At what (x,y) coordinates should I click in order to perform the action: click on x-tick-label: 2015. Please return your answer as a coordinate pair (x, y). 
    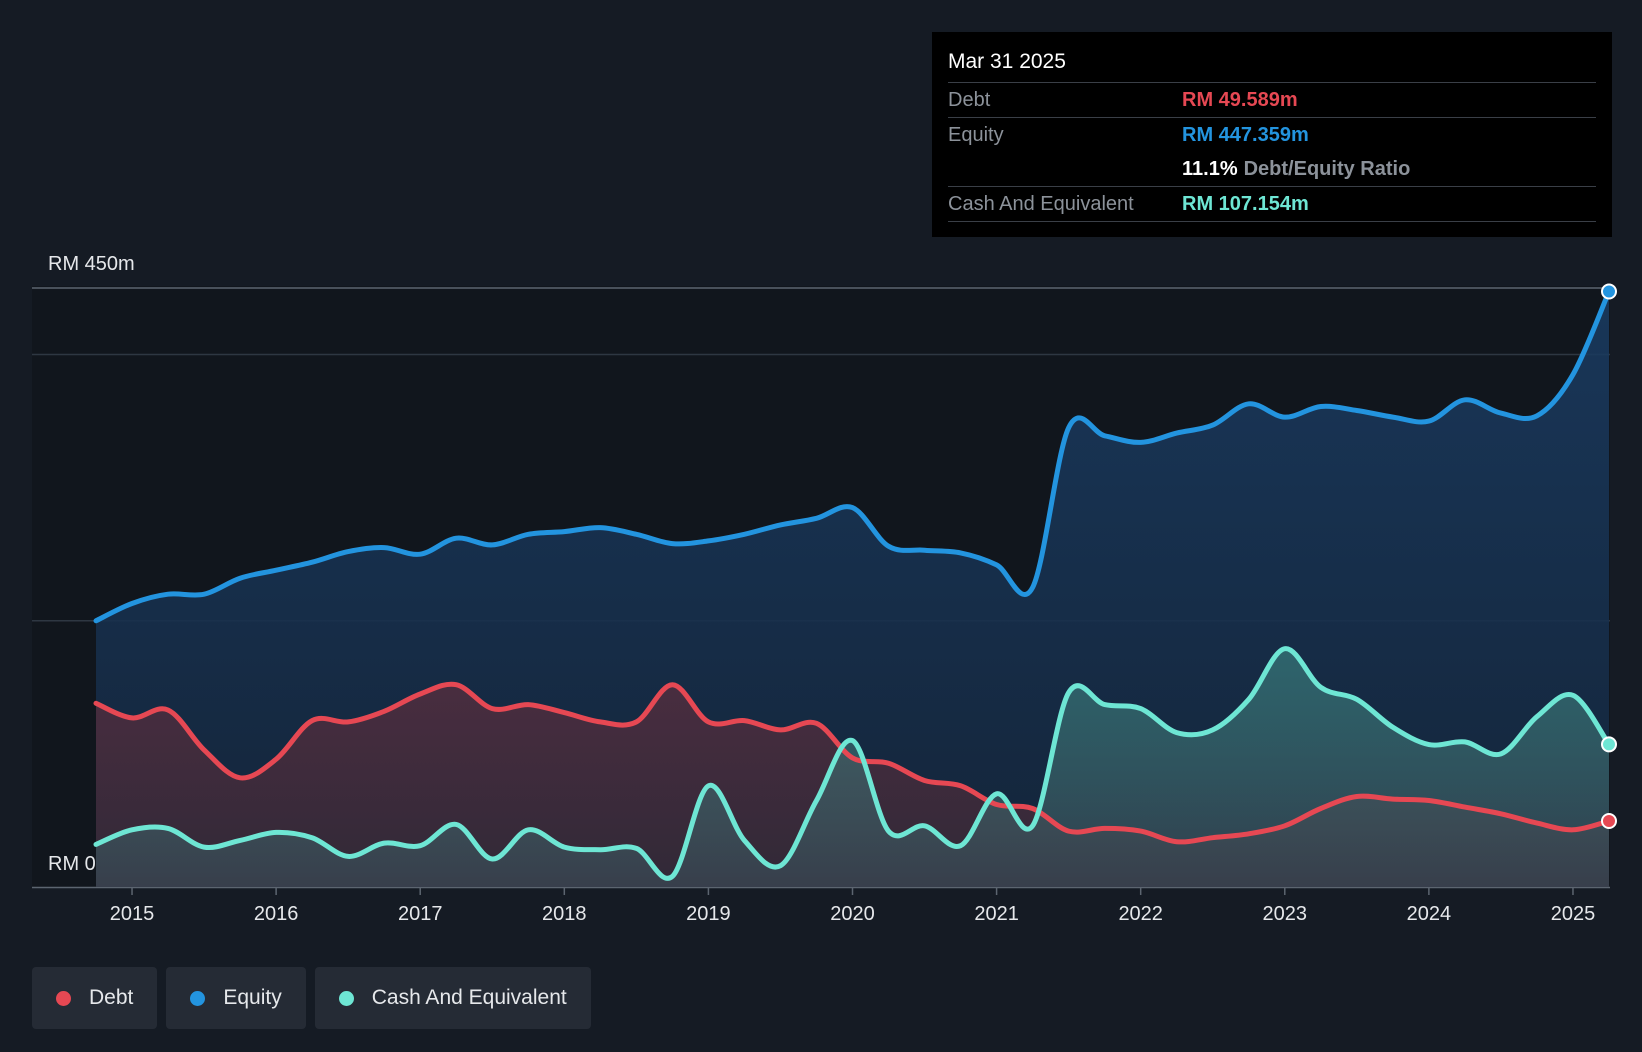
    Looking at the image, I should click on (132, 914).